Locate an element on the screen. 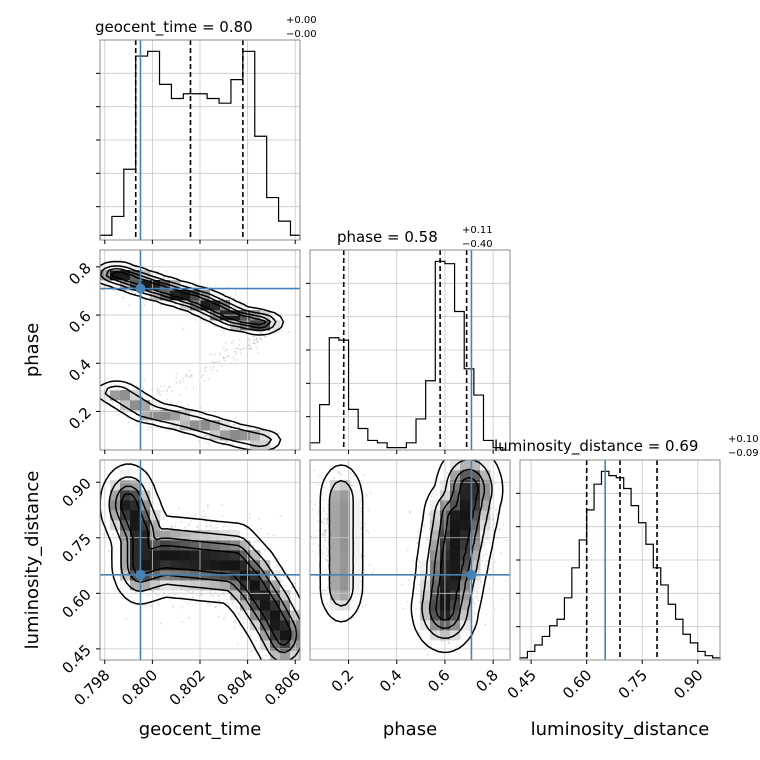 The width and height of the screenshot is (760, 760). y-tick-label-luminosity-distance: 0.45 is located at coordinates (76, 659).